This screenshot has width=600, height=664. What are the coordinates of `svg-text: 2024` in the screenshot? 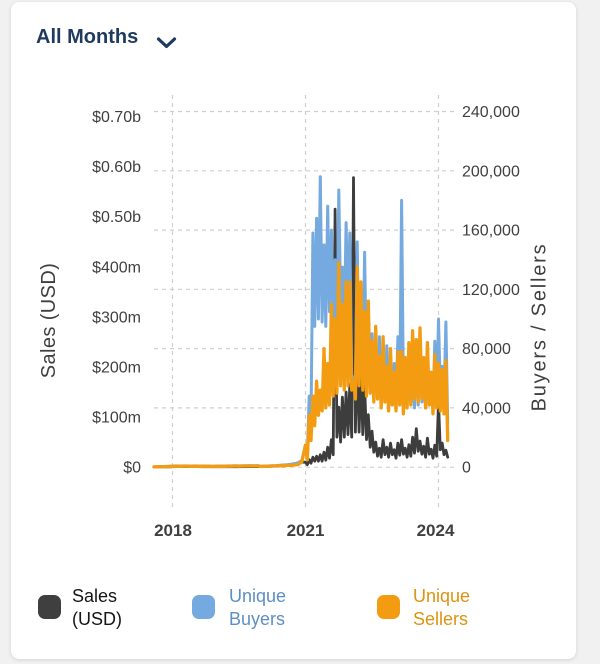 It's located at (436, 530).